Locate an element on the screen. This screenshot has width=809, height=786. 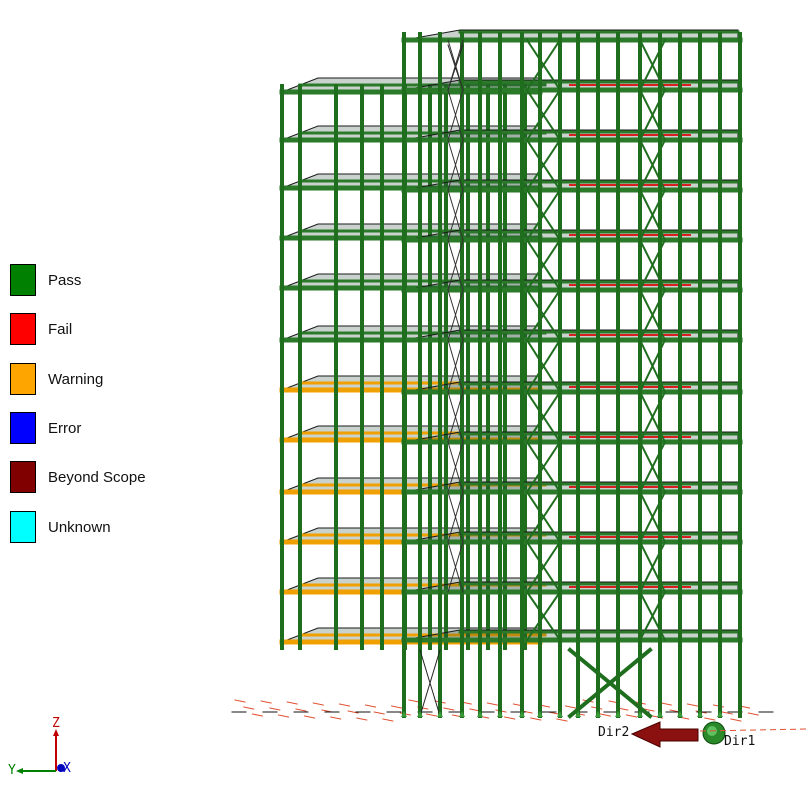
pass-swatch-icon is located at coordinates (23, 280).